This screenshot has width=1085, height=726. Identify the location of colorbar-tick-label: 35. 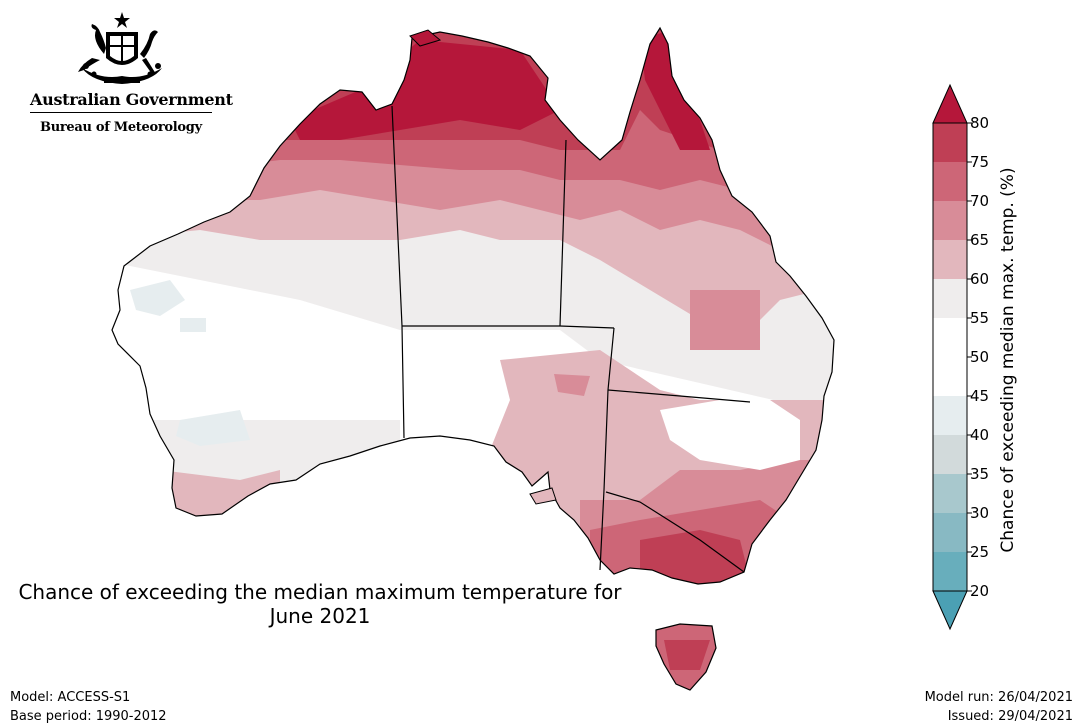
(980, 474).